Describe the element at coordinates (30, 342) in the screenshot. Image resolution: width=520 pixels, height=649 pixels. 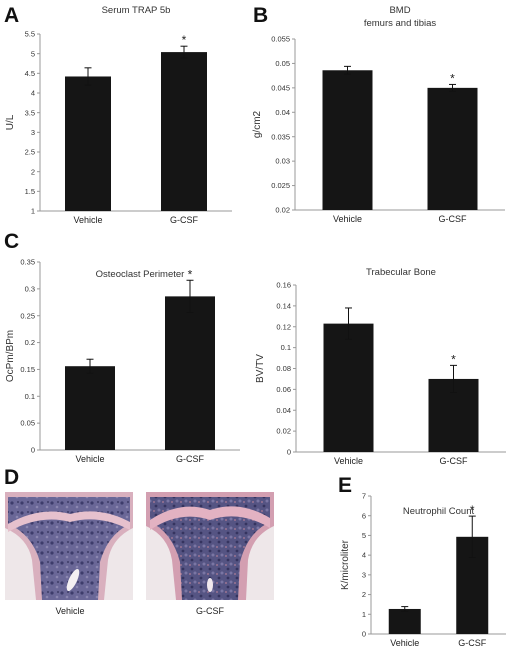
I see `y-tick-label: 0.2` at that location.